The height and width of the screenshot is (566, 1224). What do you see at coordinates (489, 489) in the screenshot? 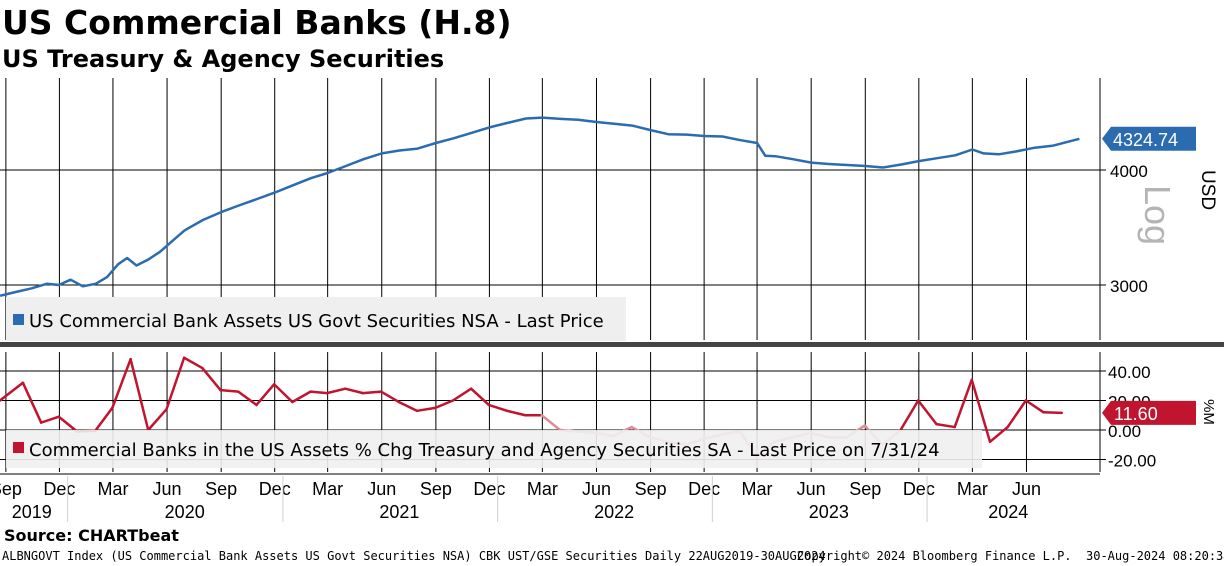
I see `x-month-label-9: Dec` at bounding box center [489, 489].